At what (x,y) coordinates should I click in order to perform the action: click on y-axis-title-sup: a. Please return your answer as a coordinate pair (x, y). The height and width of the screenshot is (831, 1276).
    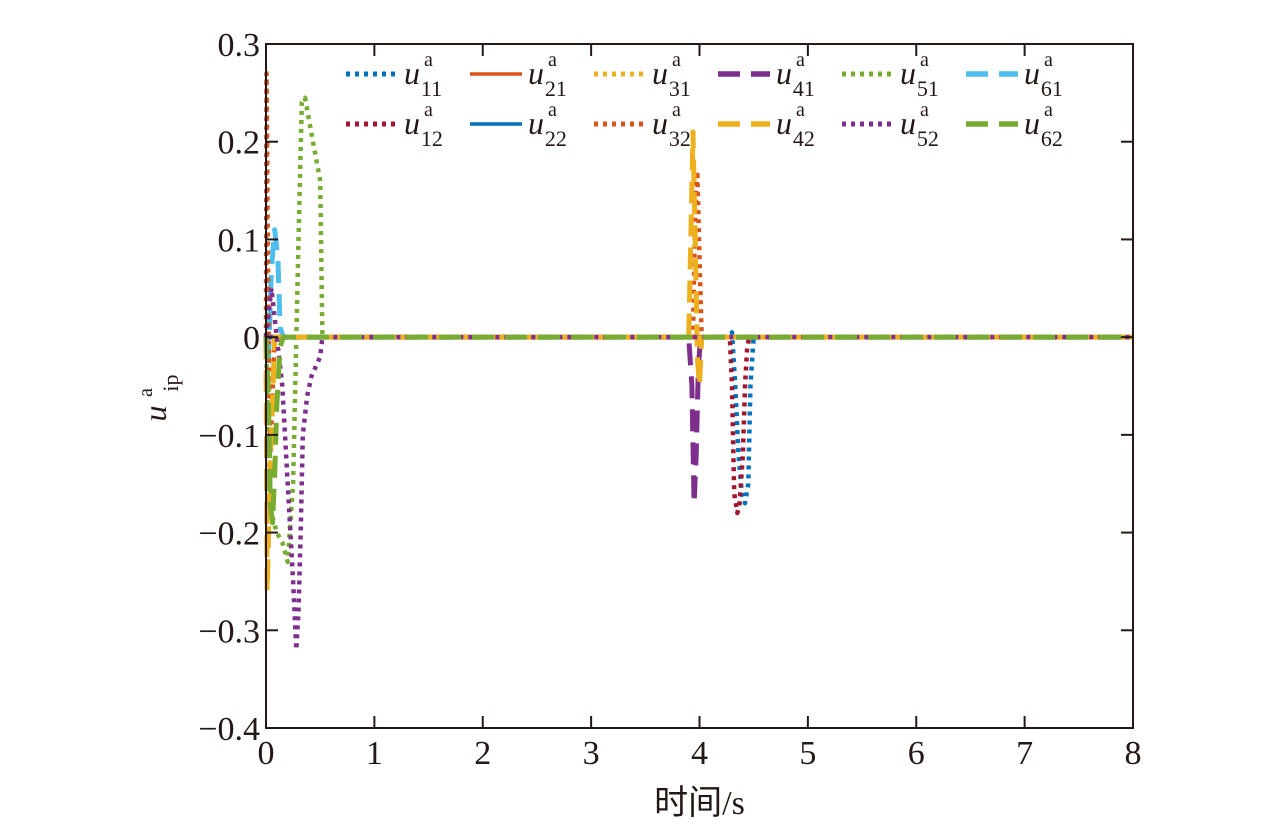
    Looking at the image, I should click on (146, 392).